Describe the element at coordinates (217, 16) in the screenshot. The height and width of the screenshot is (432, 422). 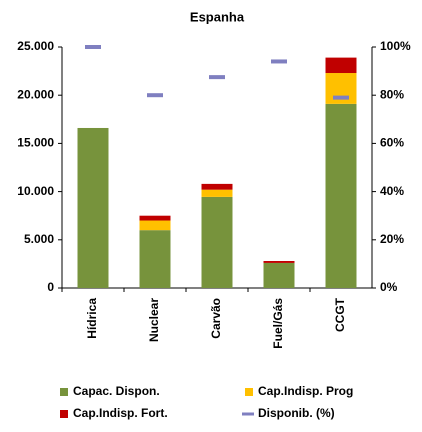
I see `chart-title: Espanha` at that location.